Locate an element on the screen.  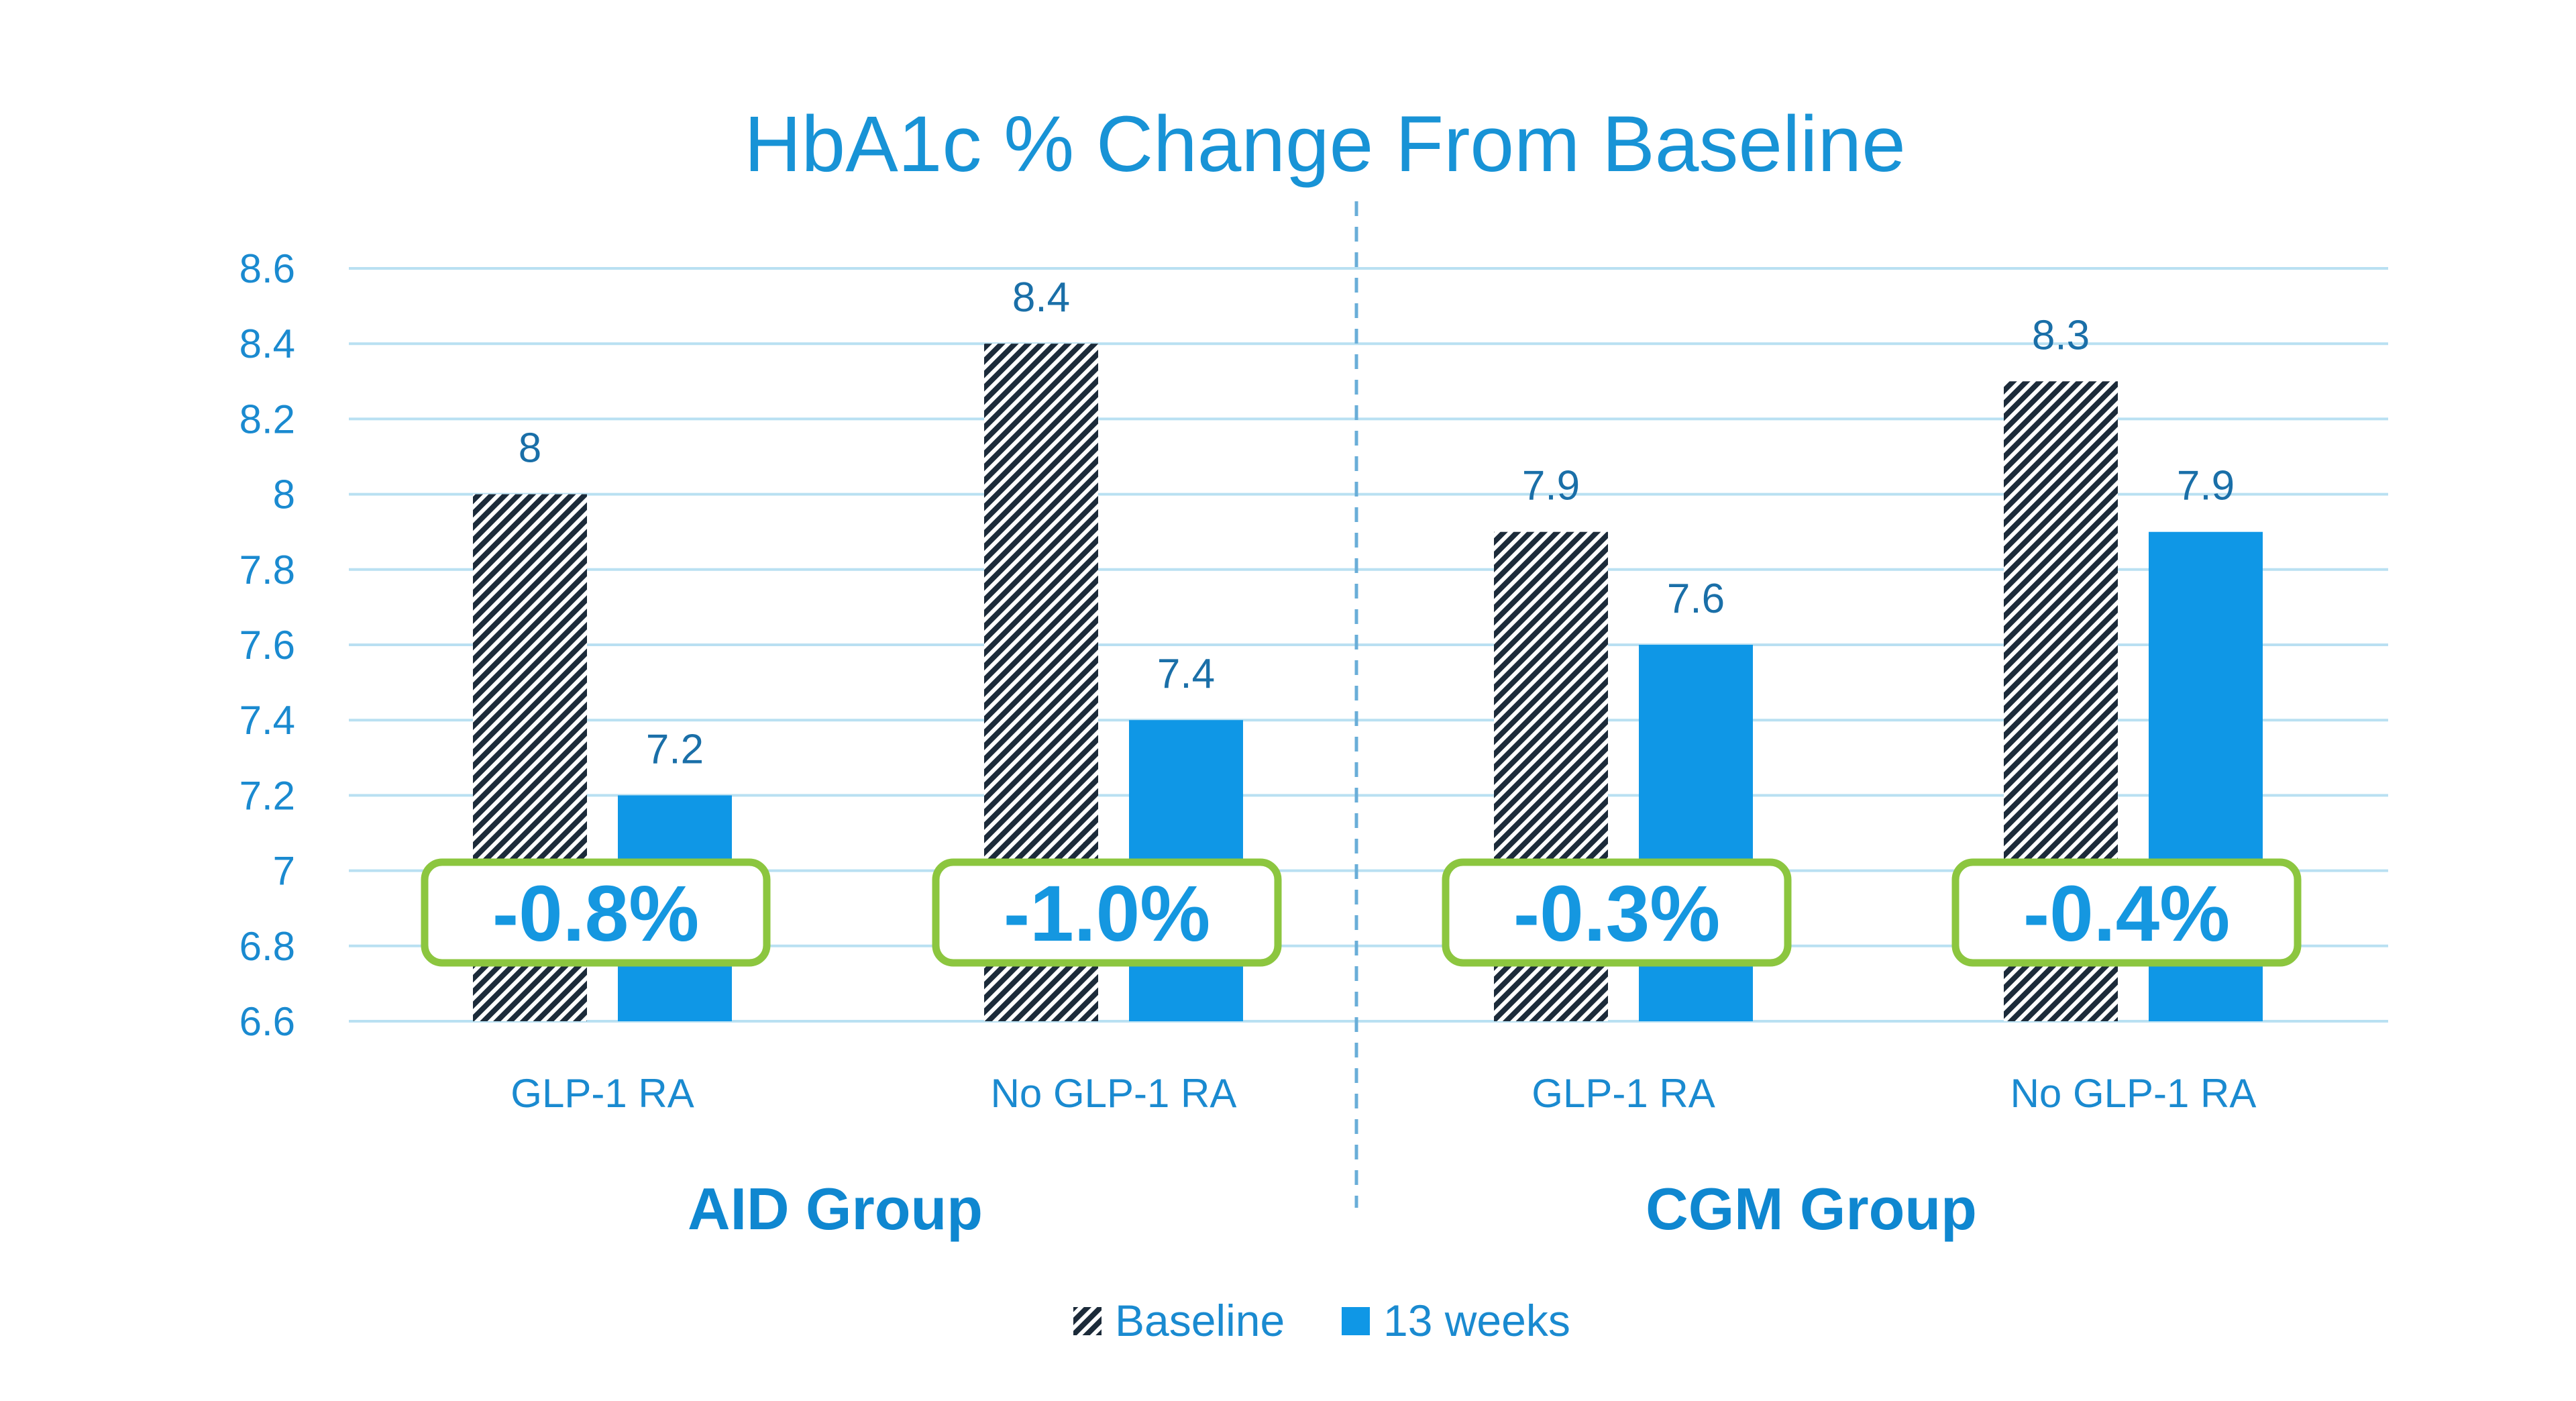
data-label: 8 is located at coordinates (530, 448).